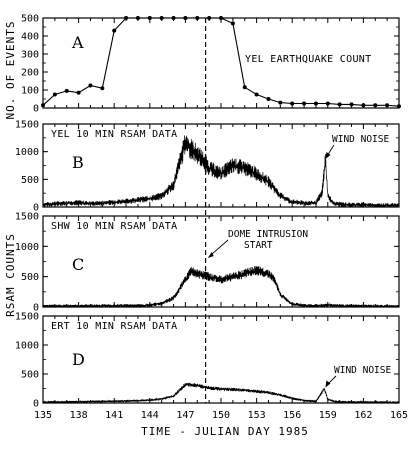 The height and width of the screenshot is (452, 413). I want to click on panel-d-ytick-label: 1000, so click(27, 346).